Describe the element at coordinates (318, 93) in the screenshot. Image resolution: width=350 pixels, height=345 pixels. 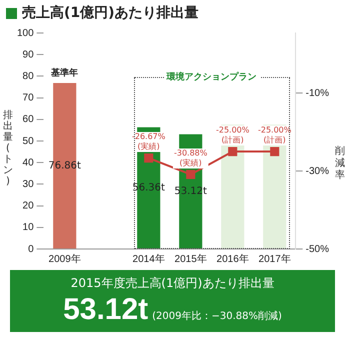
I see `y2-tick-label: -10%` at that location.